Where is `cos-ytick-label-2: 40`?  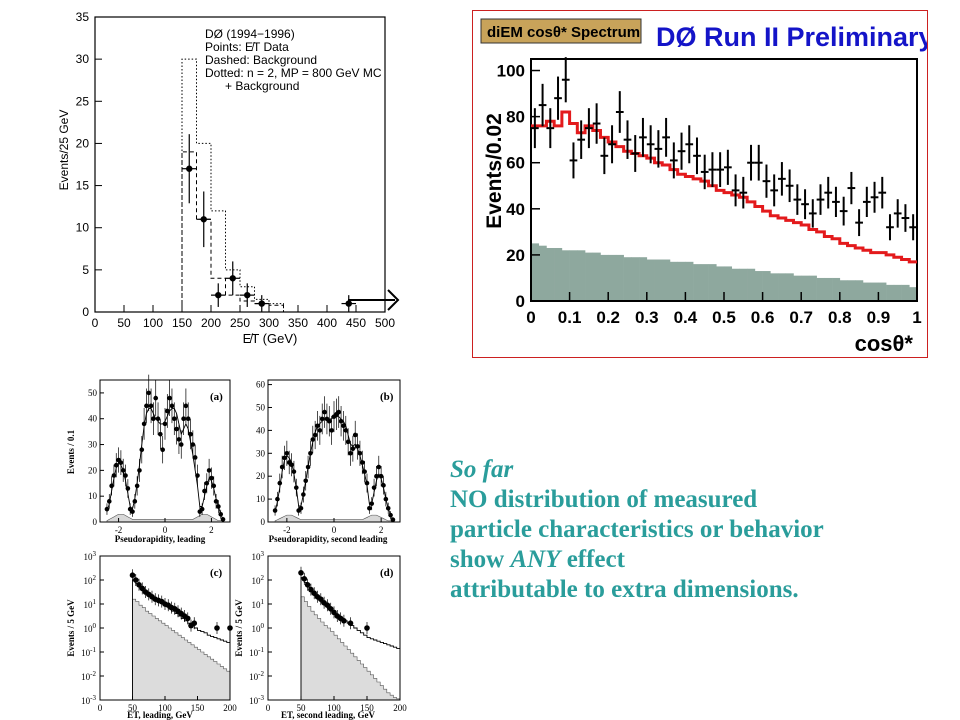
cos-ytick-label-2: 40 is located at coordinates (515, 209).